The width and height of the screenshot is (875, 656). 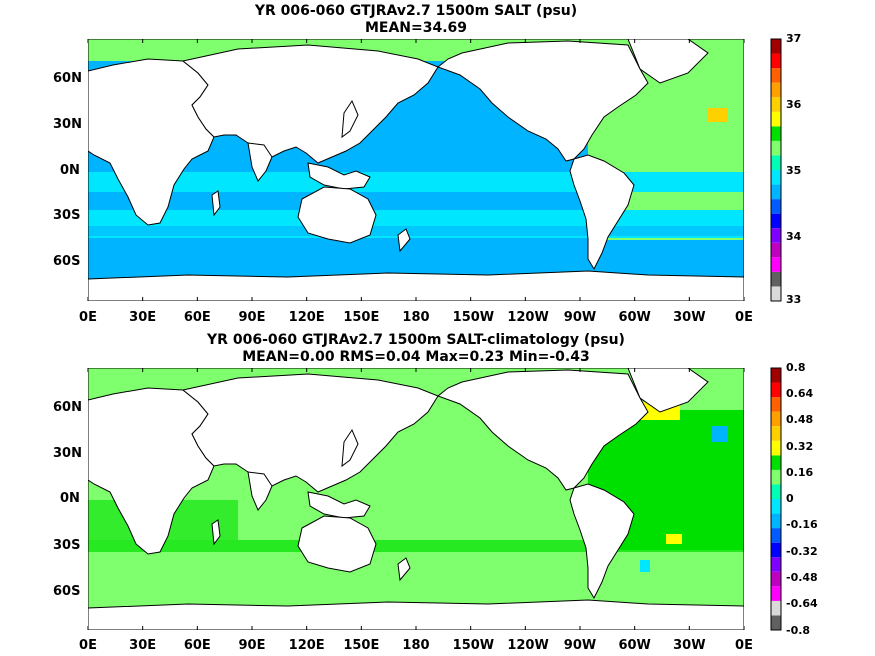 I want to click on colorbar-label: 0.16, so click(x=800, y=472).